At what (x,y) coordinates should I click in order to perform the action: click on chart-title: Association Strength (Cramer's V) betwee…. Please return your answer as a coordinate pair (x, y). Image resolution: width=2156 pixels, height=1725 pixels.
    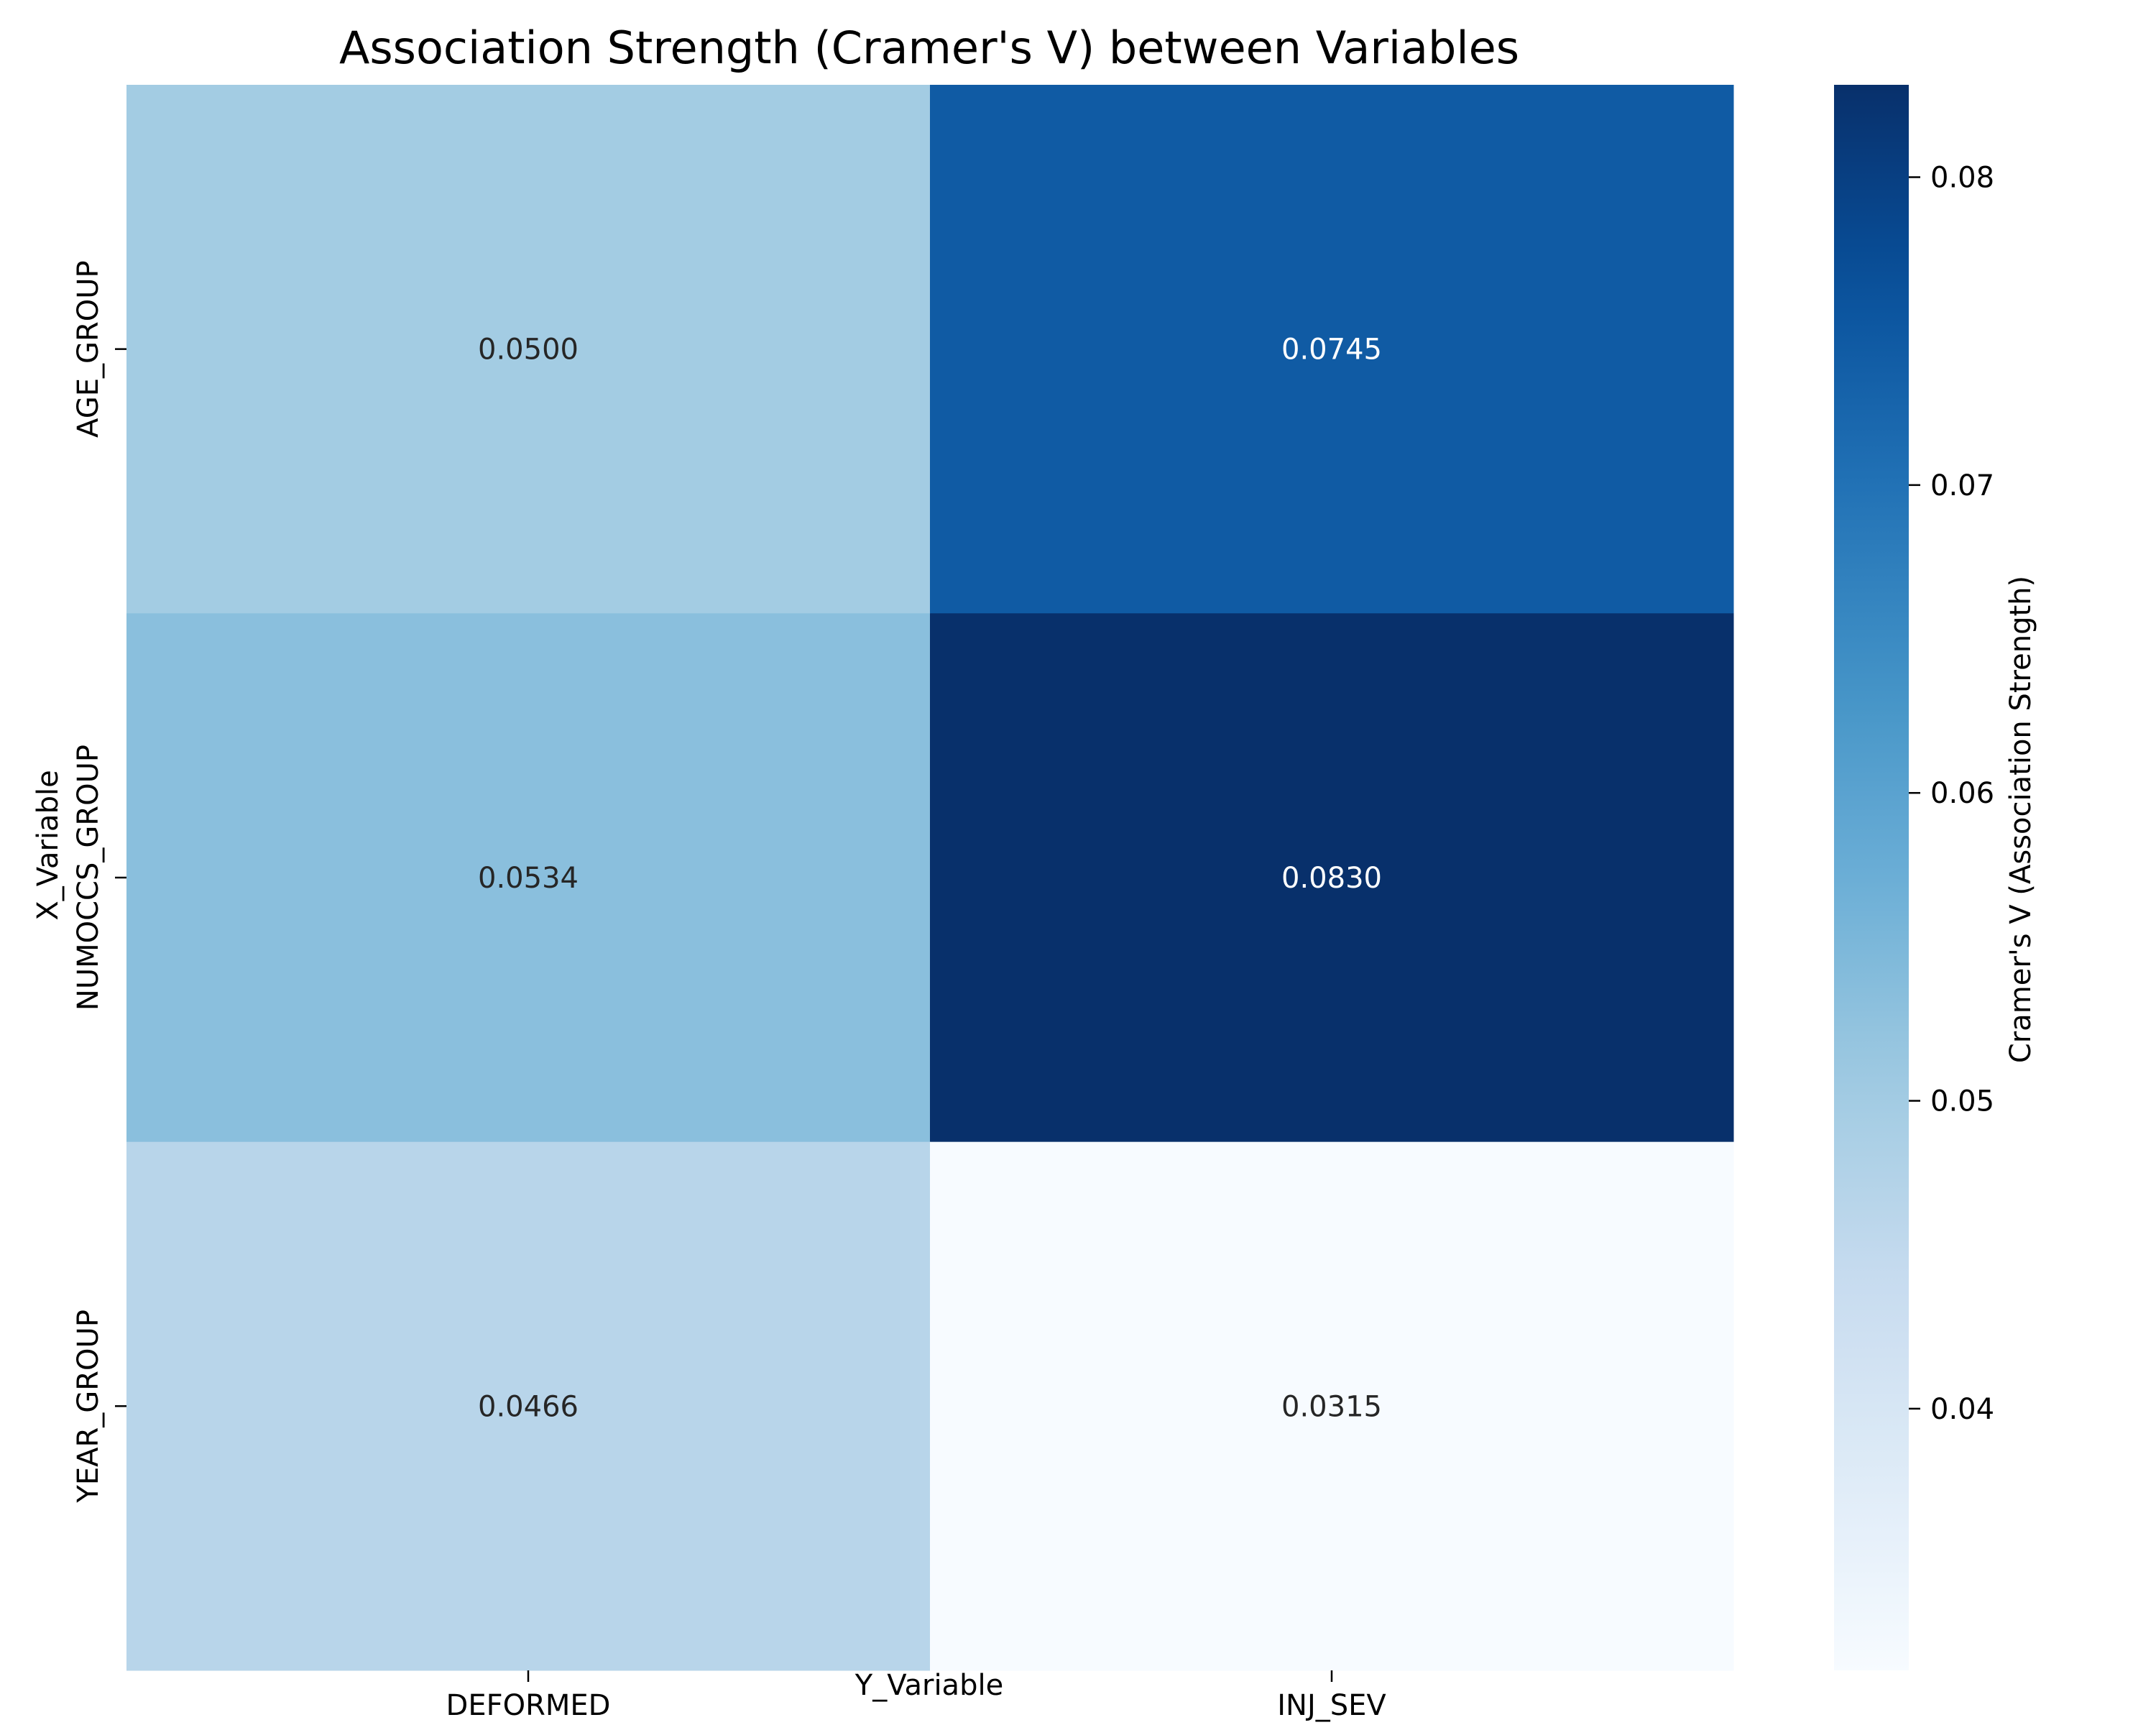
    Looking at the image, I should click on (929, 48).